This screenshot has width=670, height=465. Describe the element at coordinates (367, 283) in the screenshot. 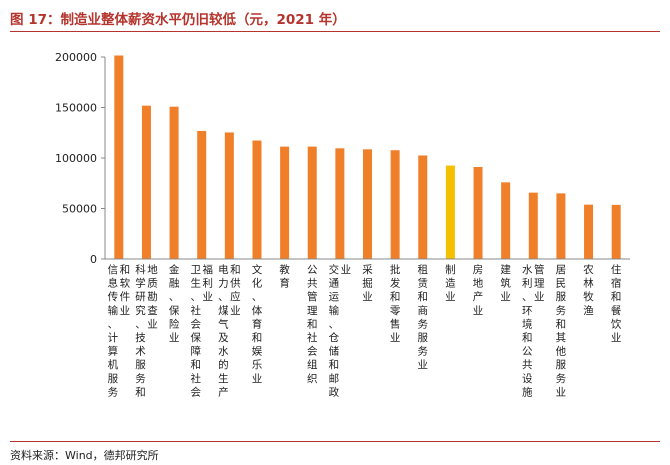

I see `category-label: 采掘业` at that location.